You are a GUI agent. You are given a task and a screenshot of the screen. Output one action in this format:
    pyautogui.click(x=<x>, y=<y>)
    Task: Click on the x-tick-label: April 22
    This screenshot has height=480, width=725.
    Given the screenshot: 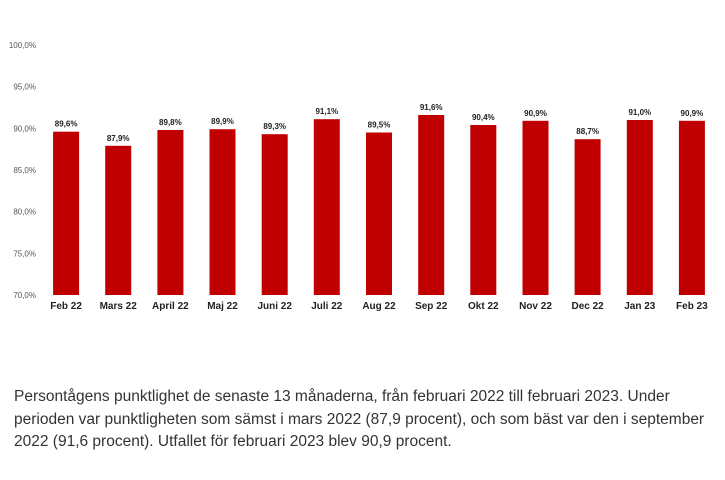 What is the action you would take?
    pyautogui.click(x=170, y=306)
    